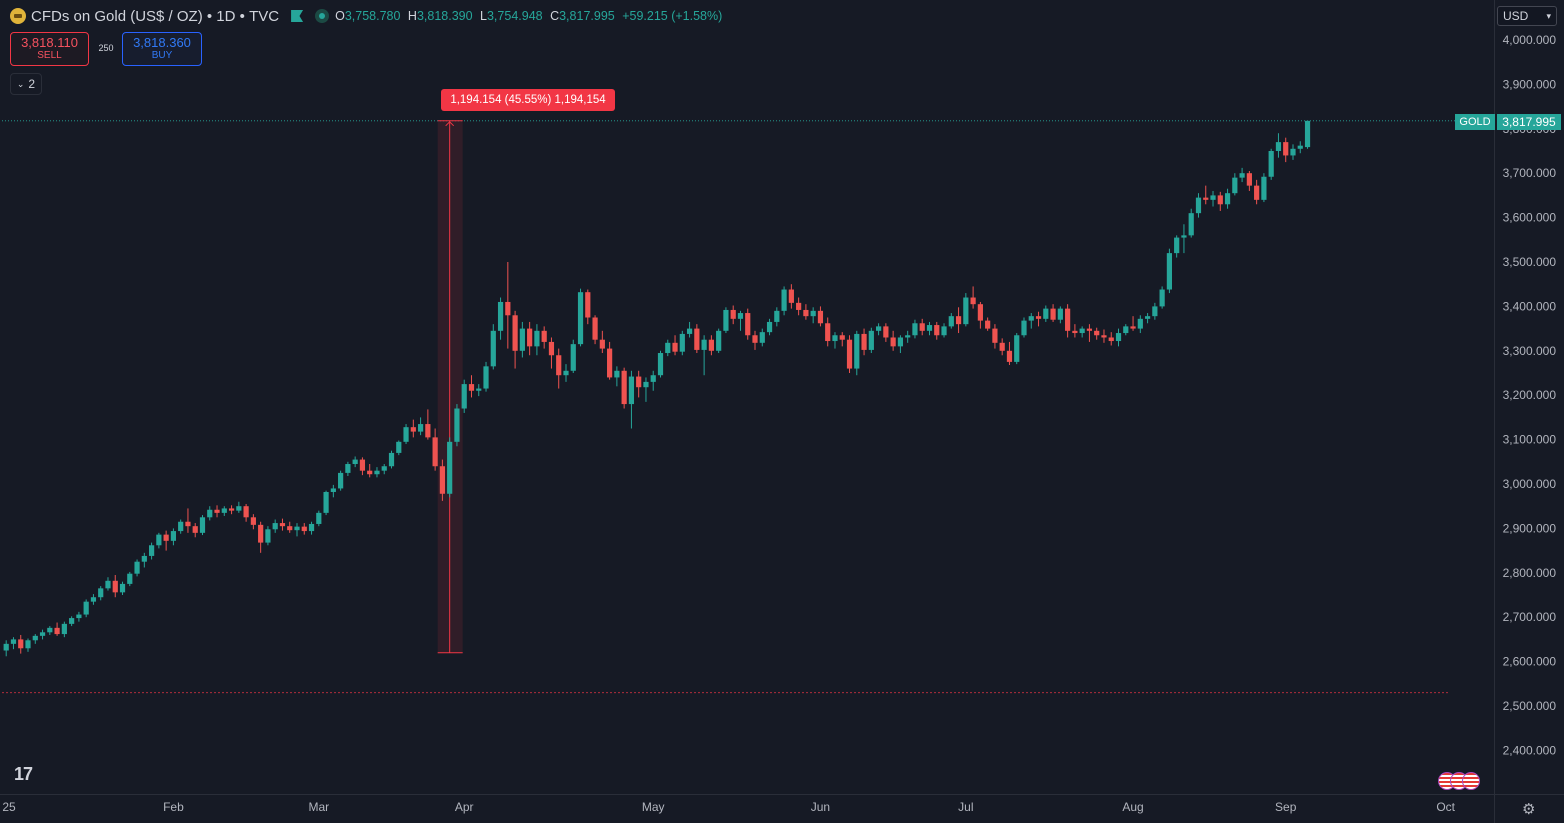 The image size is (1564, 823). I want to click on x-tick-label: Oct, so click(1445, 807).